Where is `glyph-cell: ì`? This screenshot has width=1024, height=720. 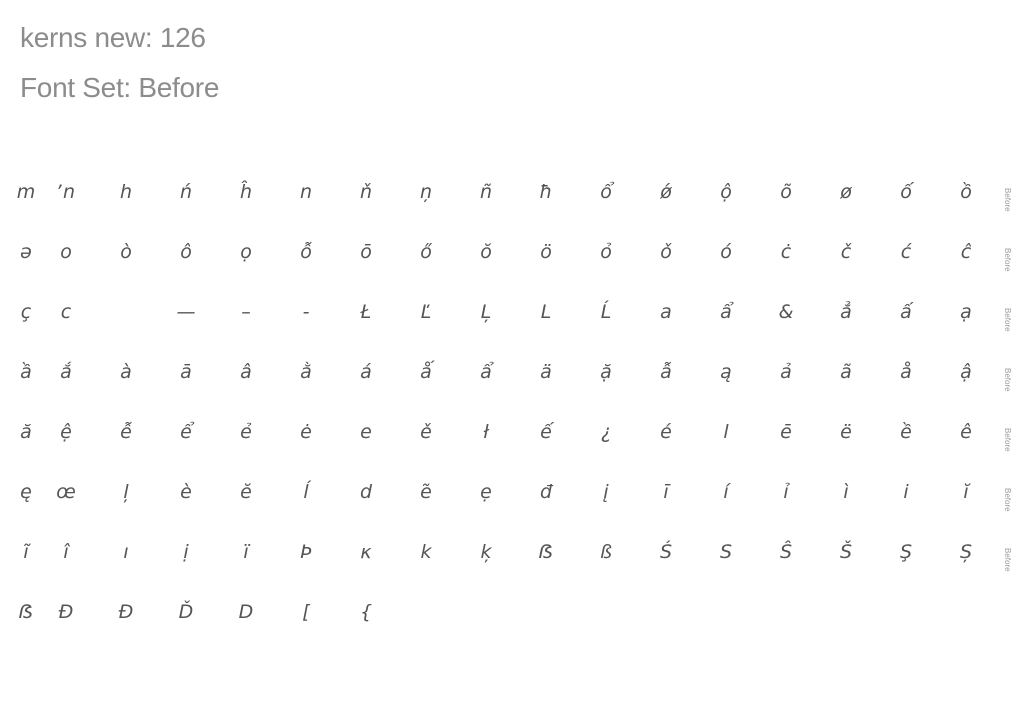
glyph-cell: ì is located at coordinates (846, 492).